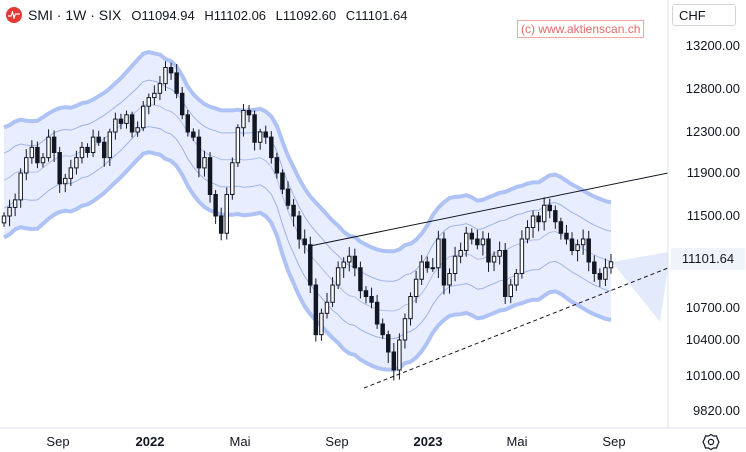 Image resolution: width=746 pixels, height=452 pixels. What do you see at coordinates (704, 15) in the screenshot?
I see `currency-selector: CHF` at bounding box center [704, 15].